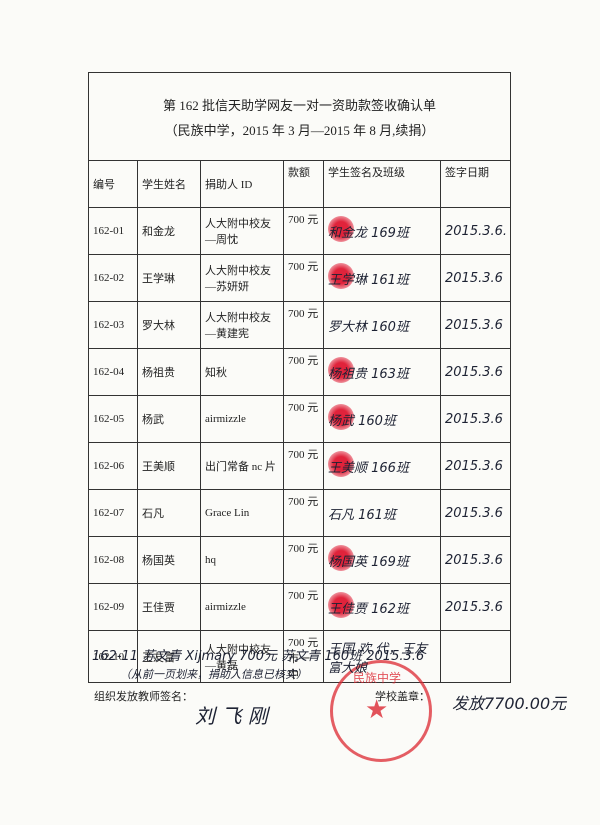 This screenshot has height=825, width=600. I want to click on student-cell: 杨武, so click(169, 419).